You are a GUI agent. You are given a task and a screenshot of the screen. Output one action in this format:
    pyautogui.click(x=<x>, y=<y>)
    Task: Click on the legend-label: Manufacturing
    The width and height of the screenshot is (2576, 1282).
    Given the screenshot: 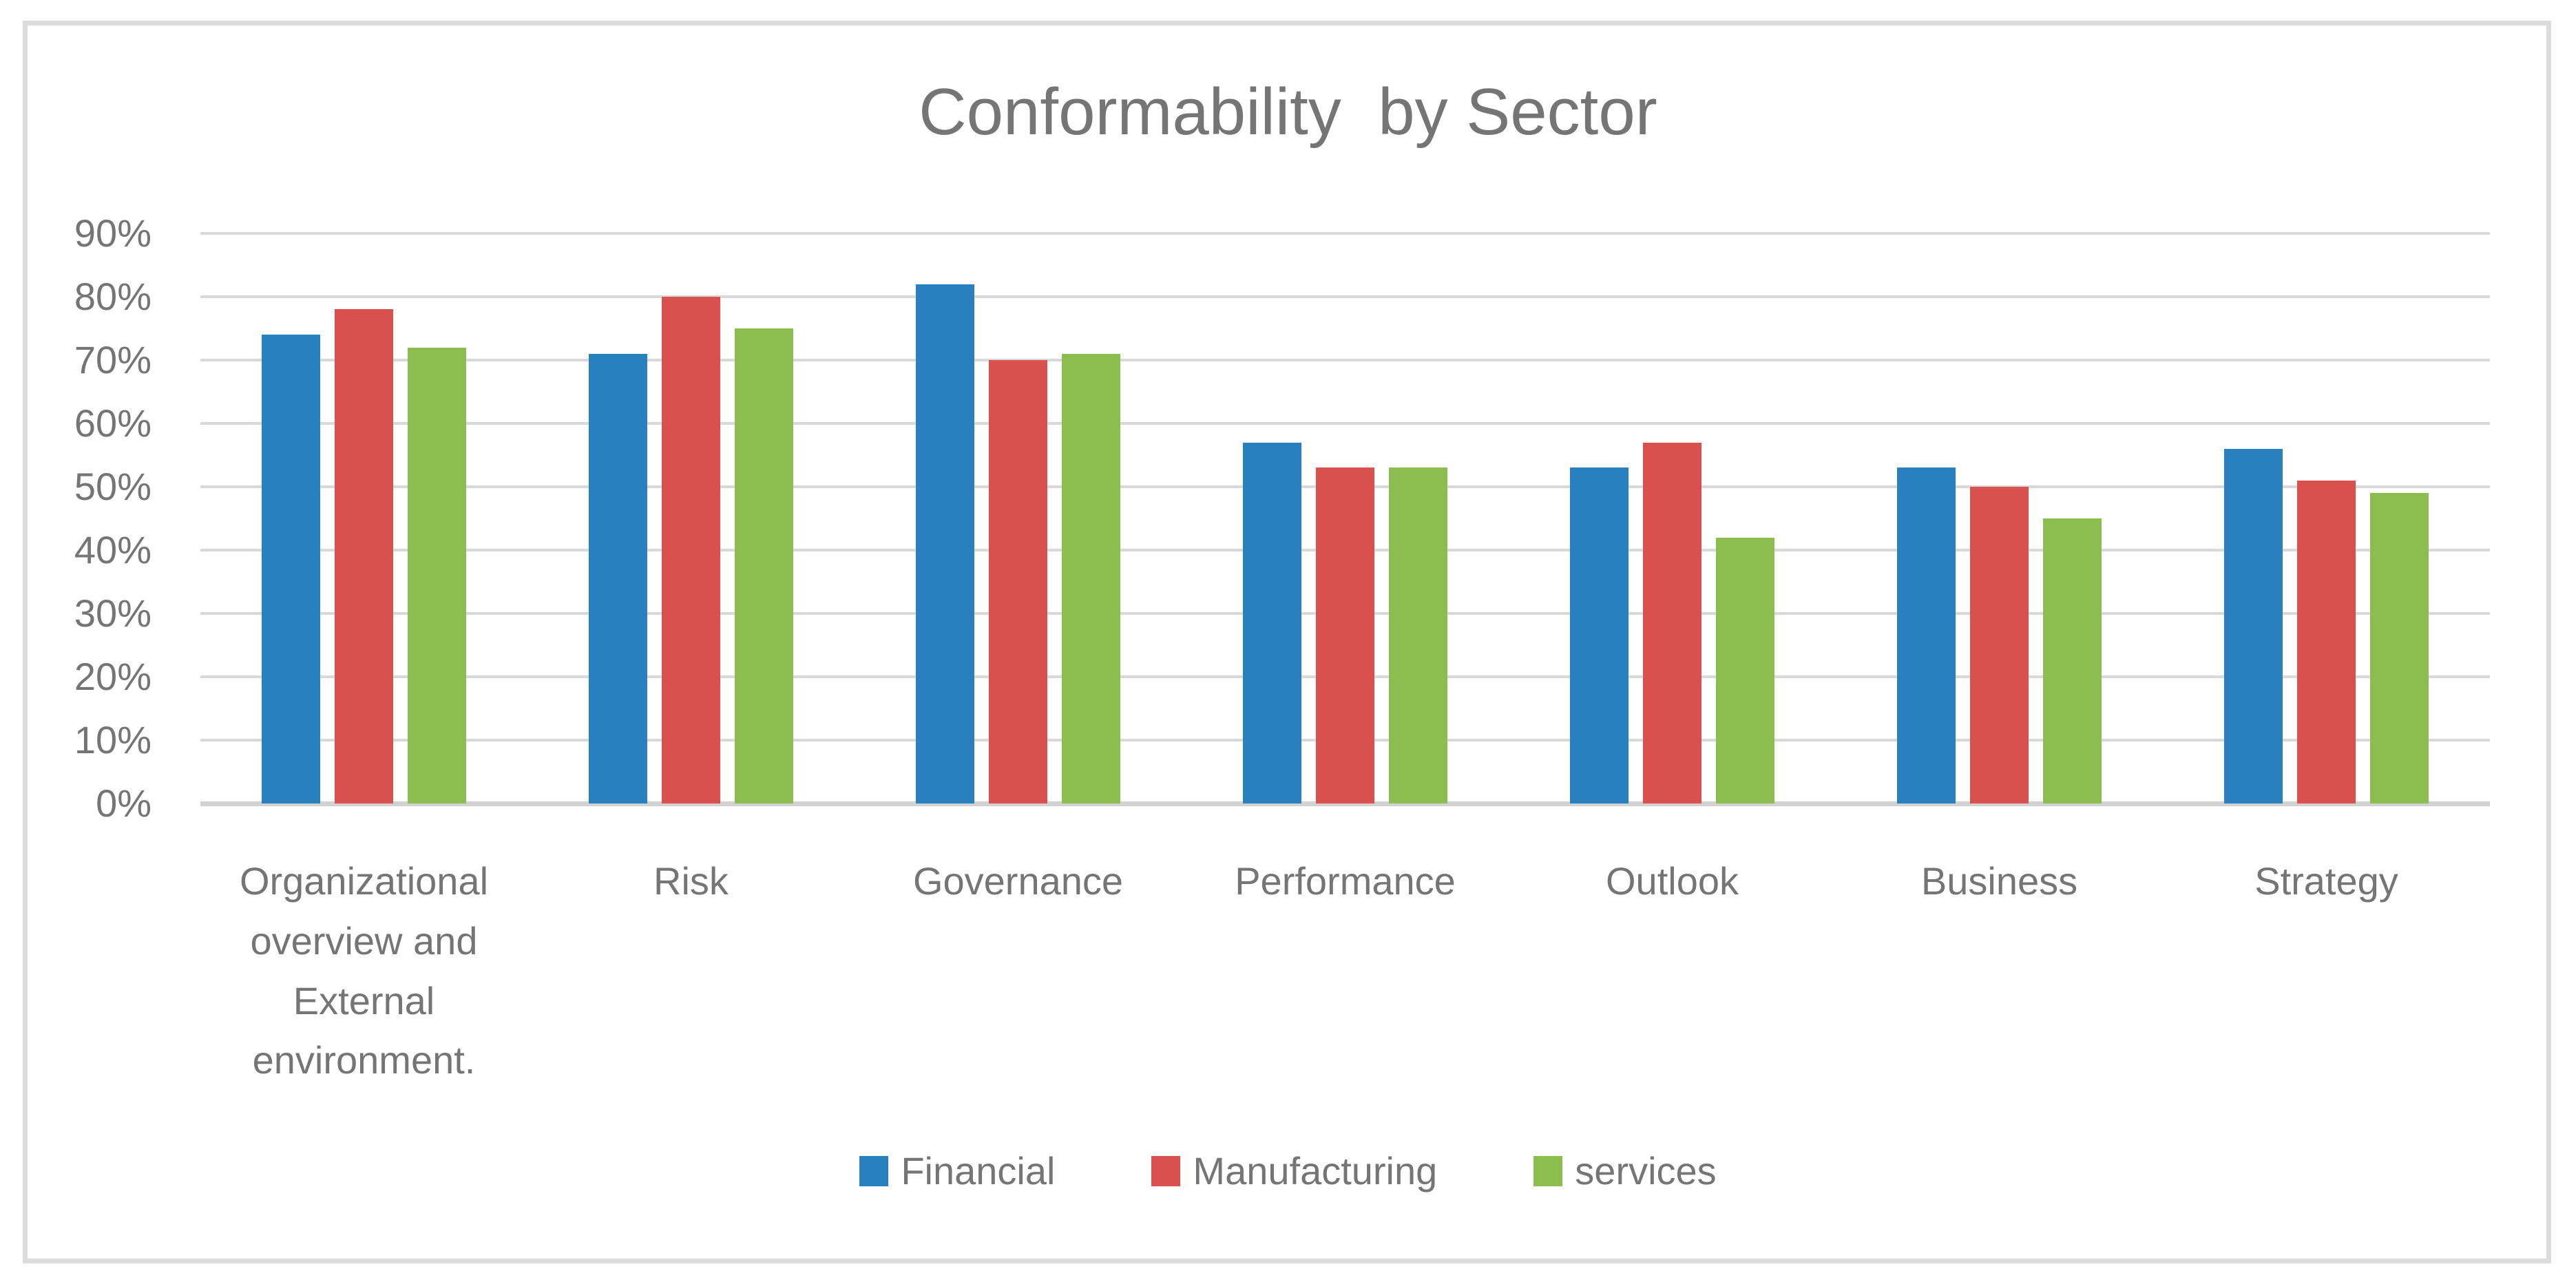 What is the action you would take?
    pyautogui.click(x=1315, y=1170)
    